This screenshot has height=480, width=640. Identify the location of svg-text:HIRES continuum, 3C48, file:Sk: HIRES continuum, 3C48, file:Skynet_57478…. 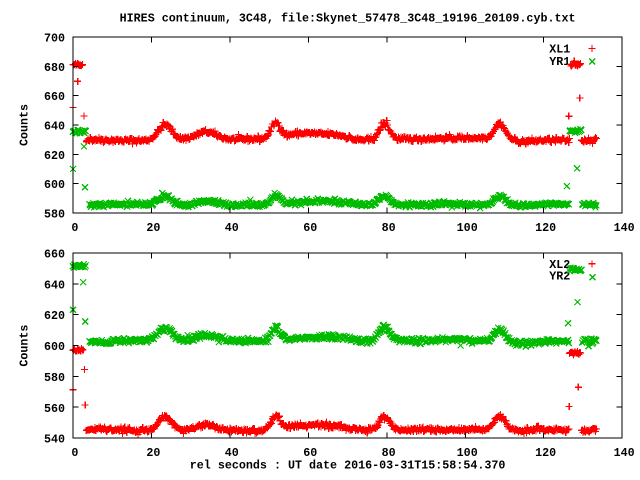
(348, 19).